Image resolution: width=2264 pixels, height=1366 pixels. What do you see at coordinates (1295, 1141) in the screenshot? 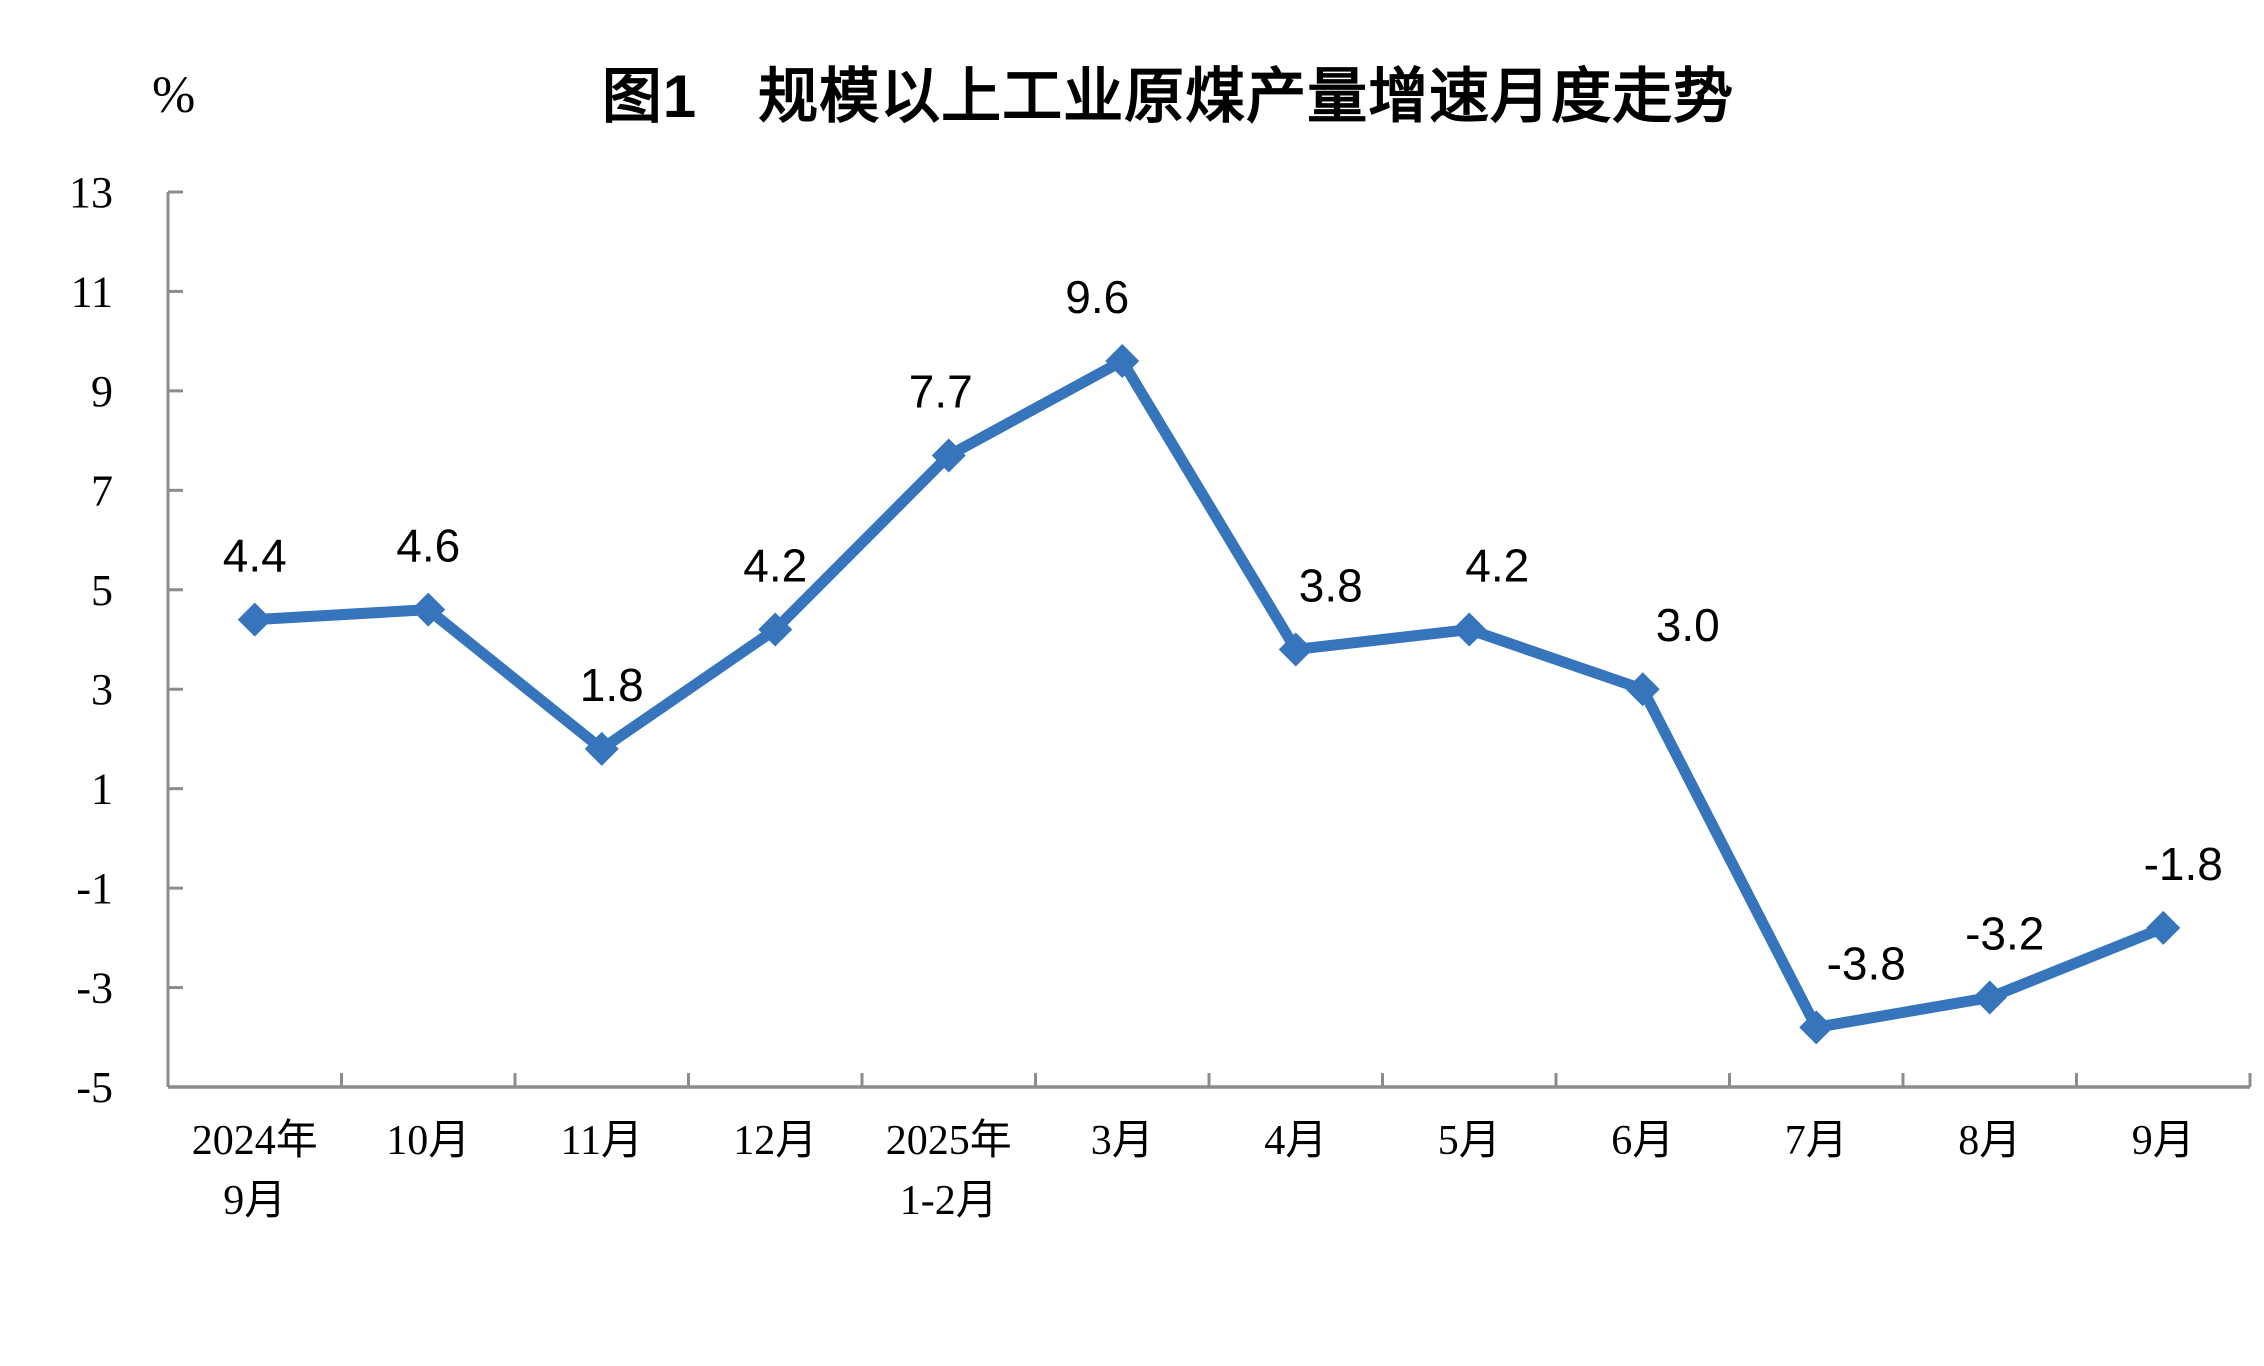
I see `x-tick-label: 4月` at bounding box center [1295, 1141].